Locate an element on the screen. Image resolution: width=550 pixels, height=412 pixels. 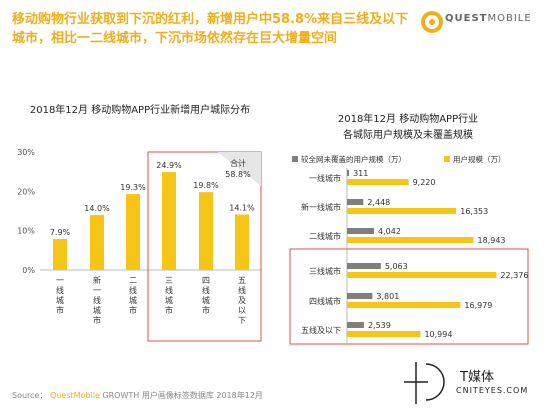
chart2-highlight-box is located at coordinates (409, 296).